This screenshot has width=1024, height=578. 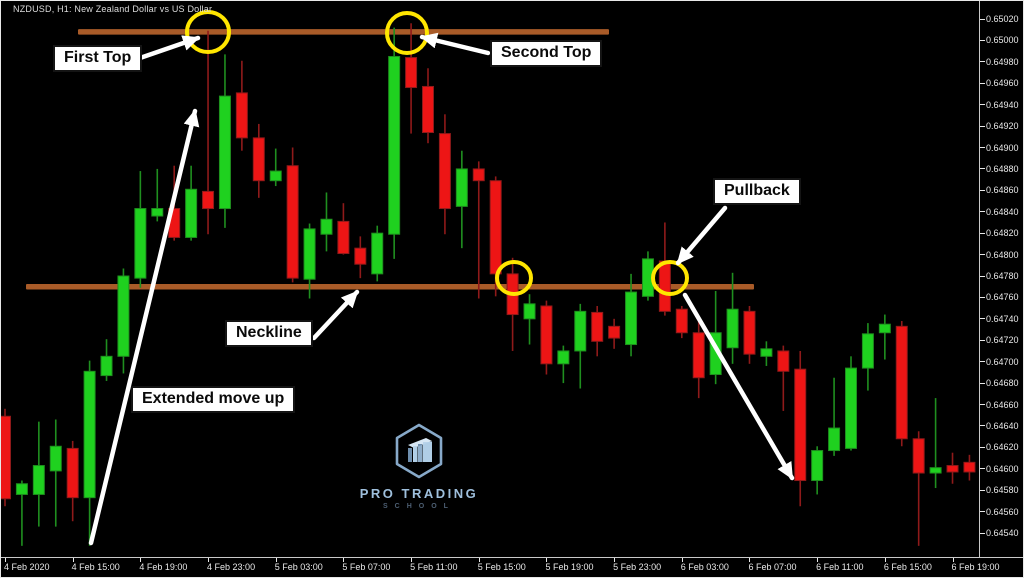 What do you see at coordinates (1002, 168) in the screenshot?
I see `price-axis-label: 0.64880` at bounding box center [1002, 168].